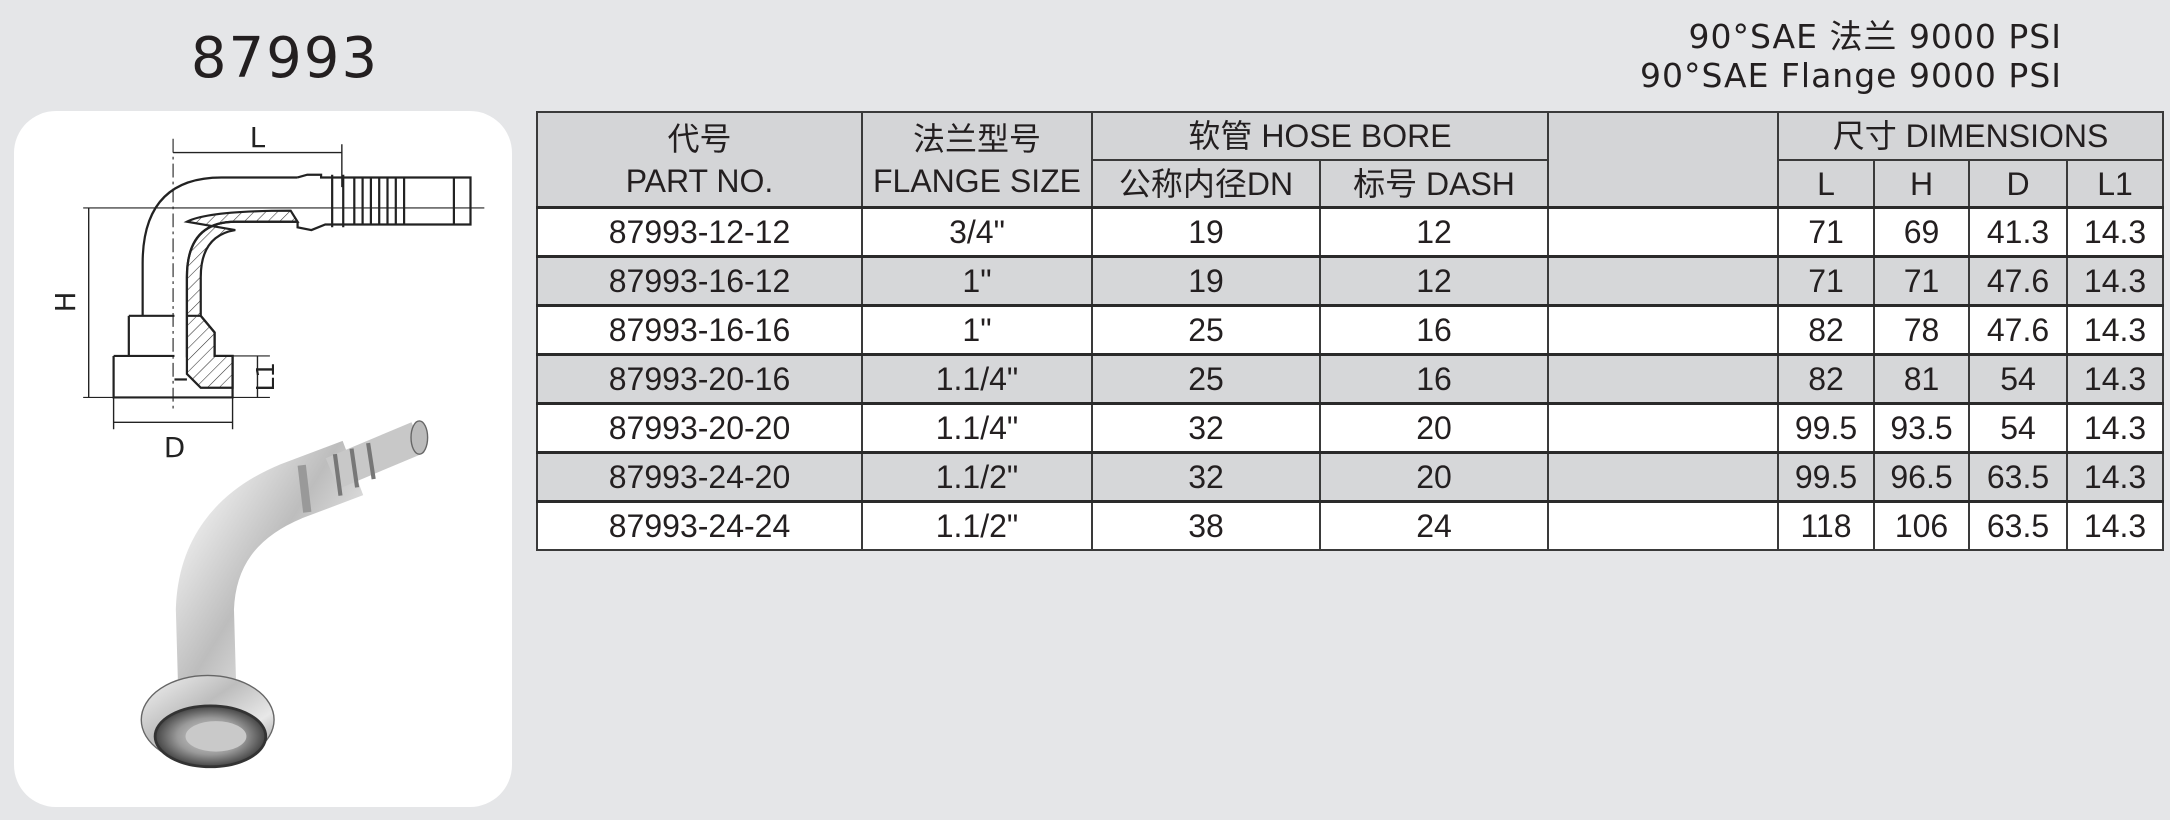 The image size is (2170, 820). I want to click on table-row: 87993-20-16 1.1/4" 25 16 82 81 54 14.3, so click(1350, 379).